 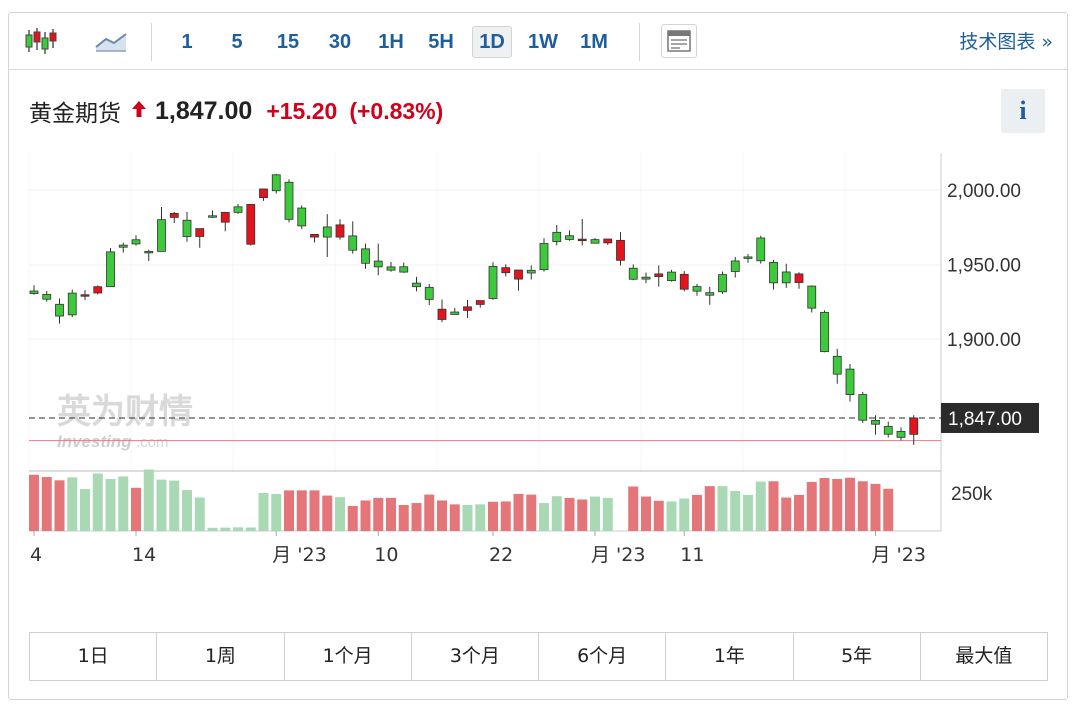 I want to click on range-tab-1w: 1周, so click(x=221, y=656).